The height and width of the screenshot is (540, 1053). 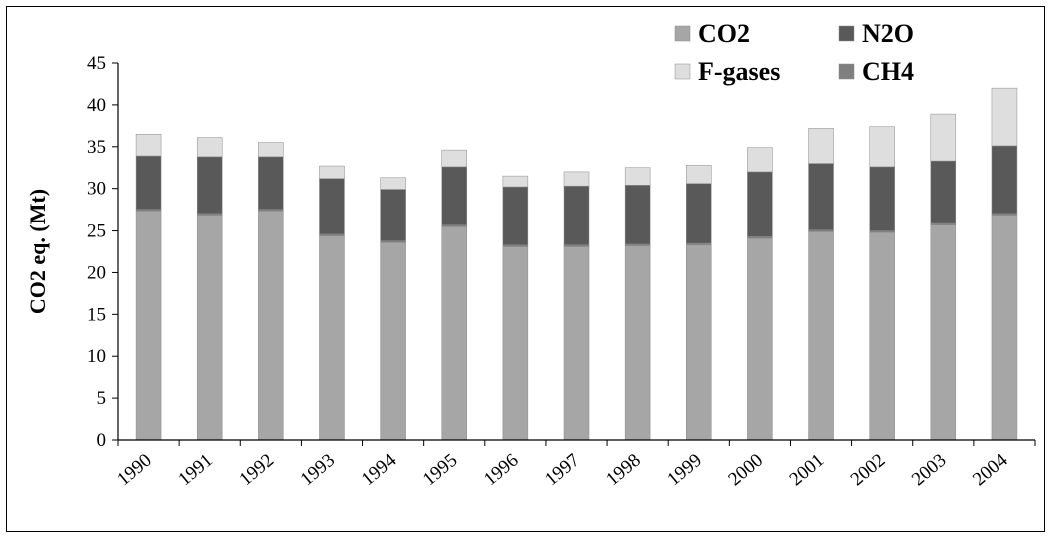 I want to click on bar-ch4-1994, so click(x=393, y=241).